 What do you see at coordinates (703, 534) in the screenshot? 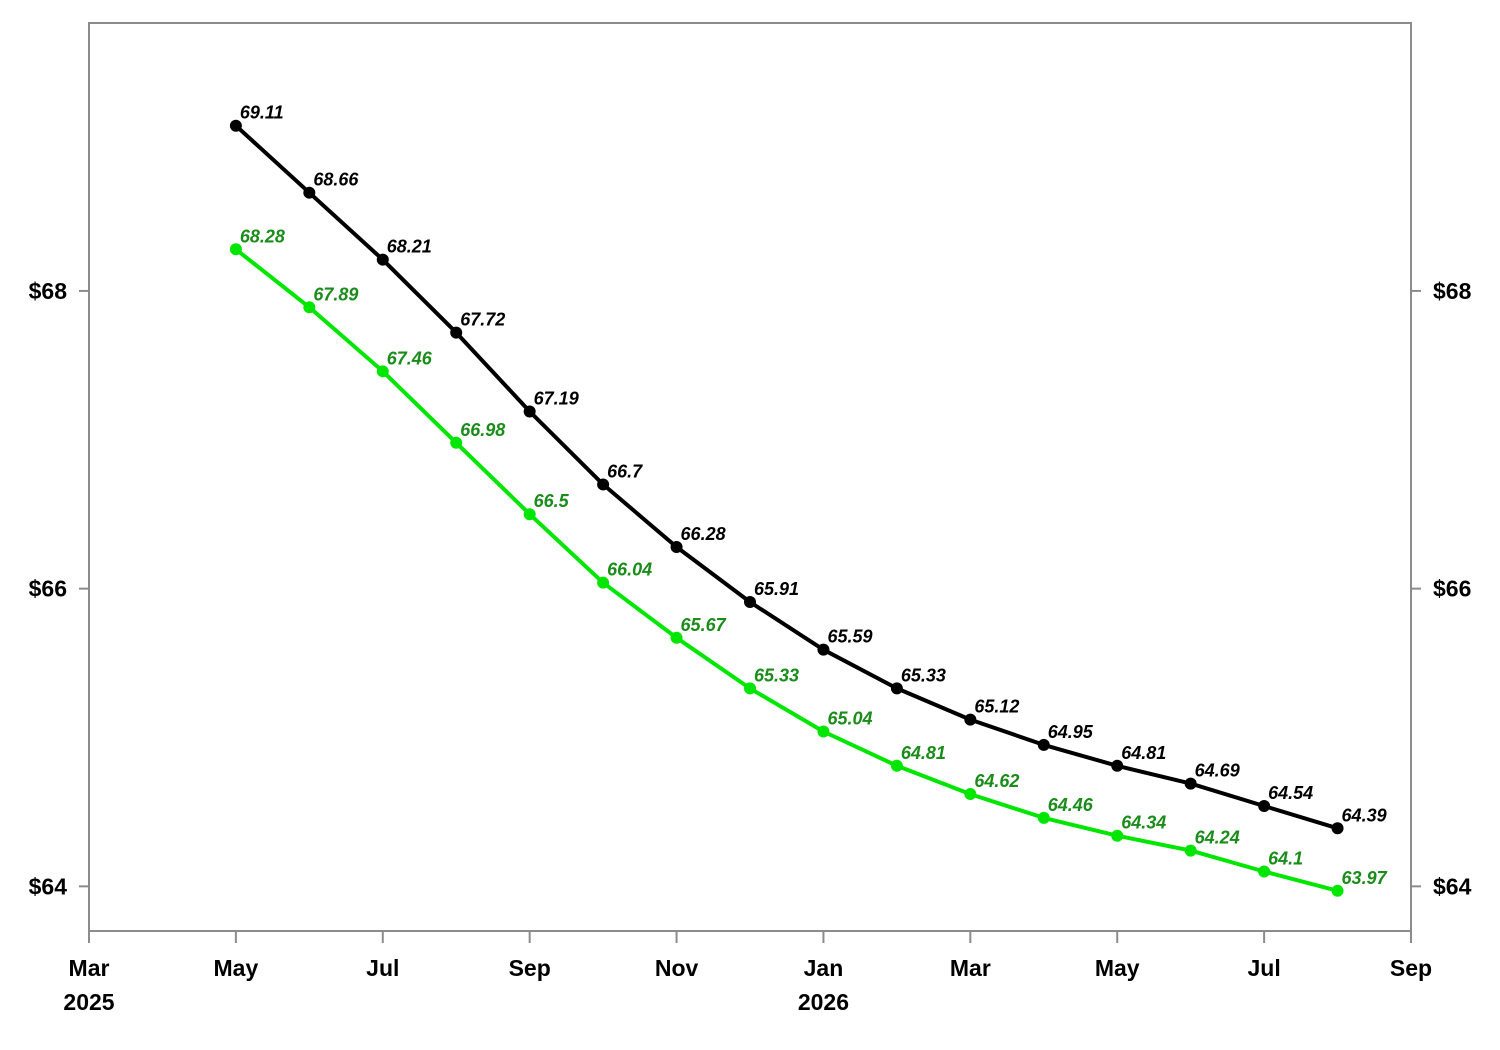
I see `data-label: 66.28` at bounding box center [703, 534].